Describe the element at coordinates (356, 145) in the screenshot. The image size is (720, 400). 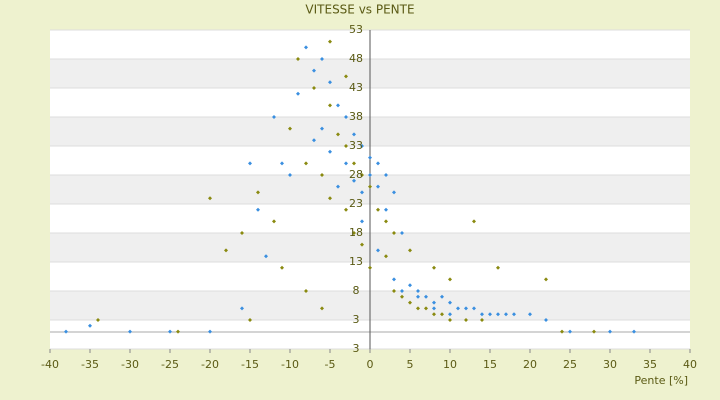
I see `y-tick-label: 33` at that location.